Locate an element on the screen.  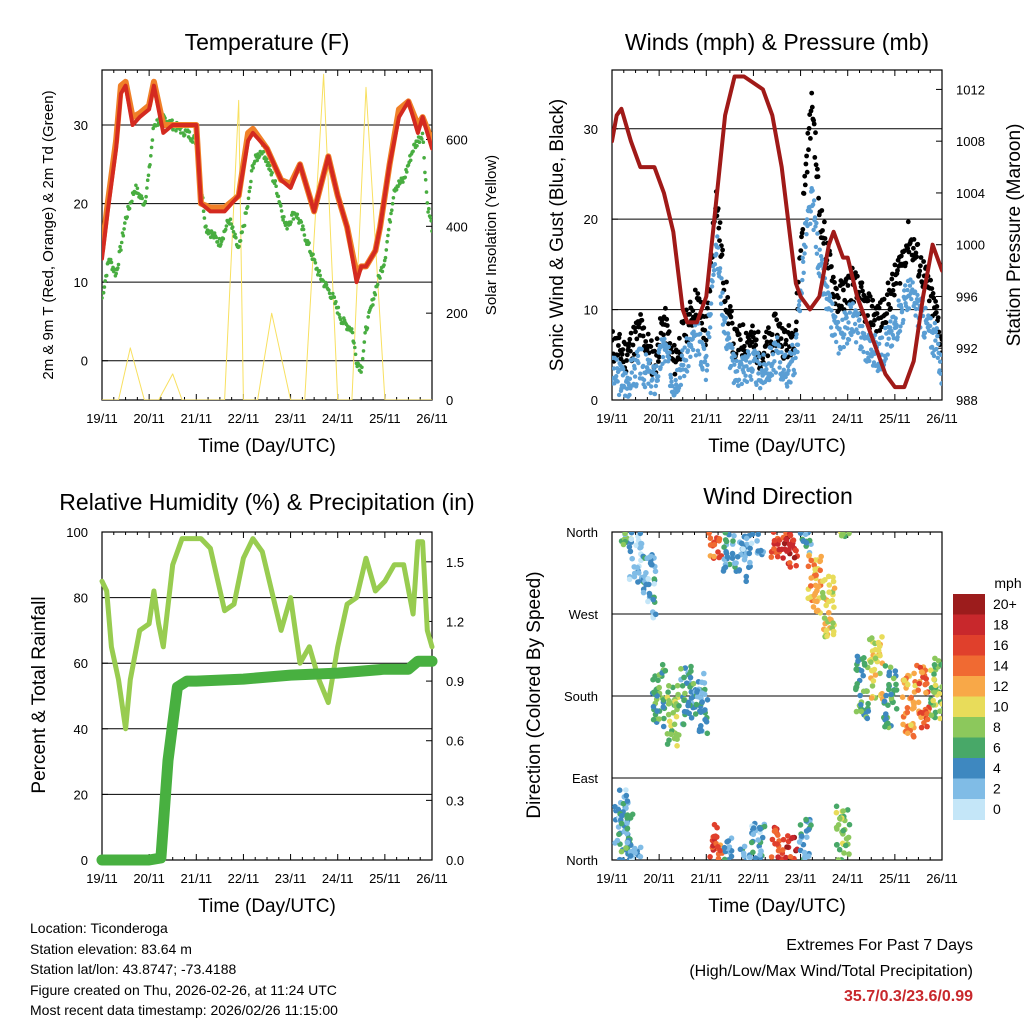
x-tick-label: 21/11 is located at coordinates (196, 418).